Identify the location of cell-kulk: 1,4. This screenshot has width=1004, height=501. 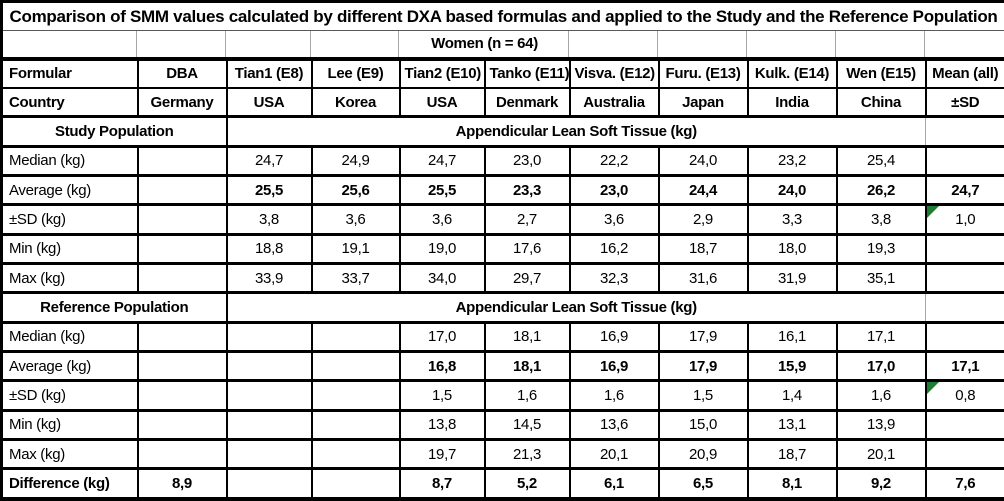
(792, 395).